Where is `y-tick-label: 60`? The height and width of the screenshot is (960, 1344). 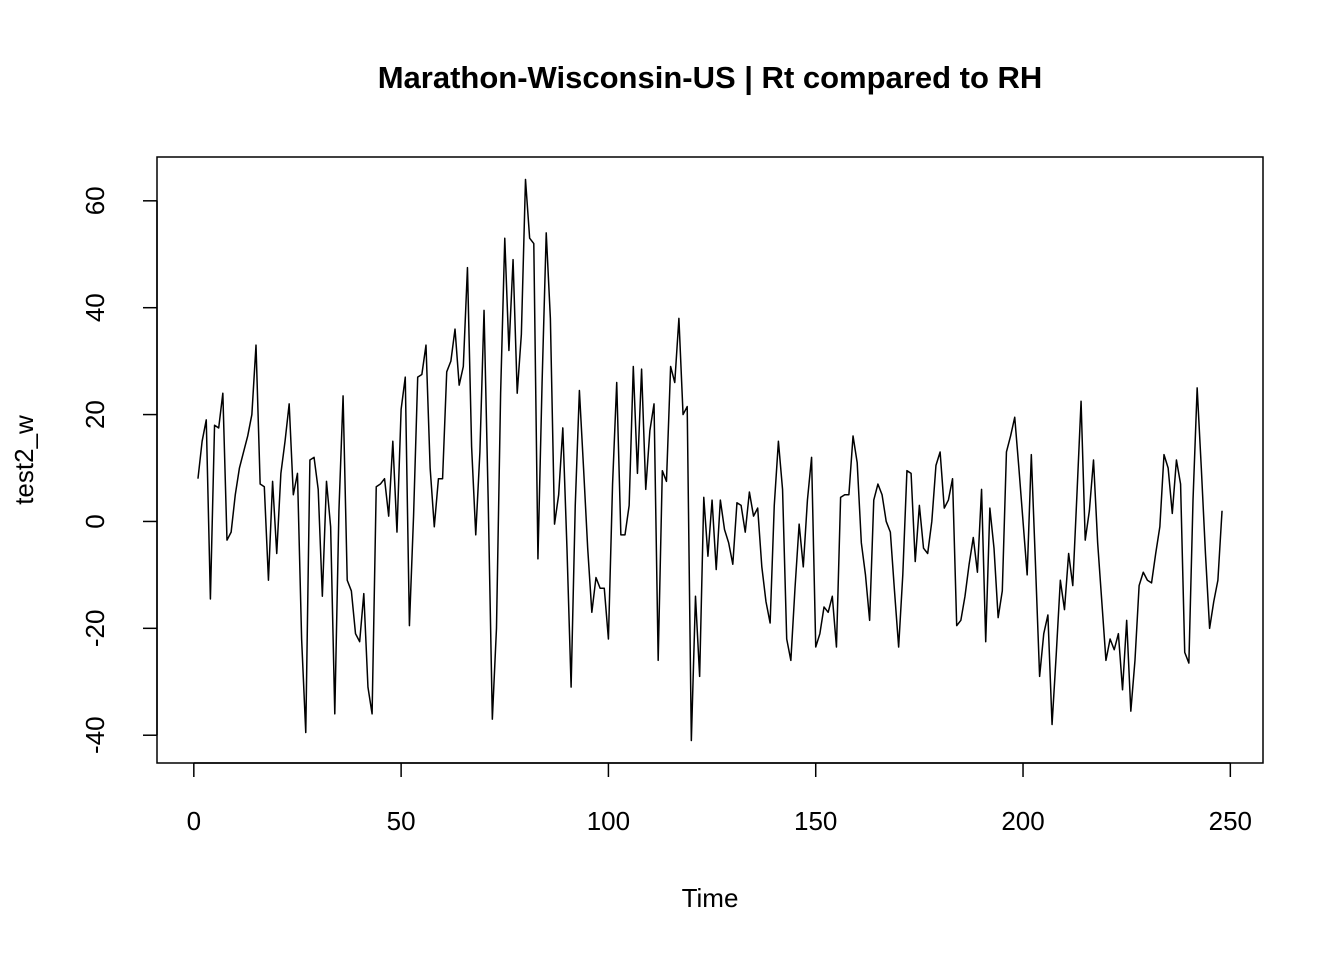 y-tick-label: 60 is located at coordinates (95, 200).